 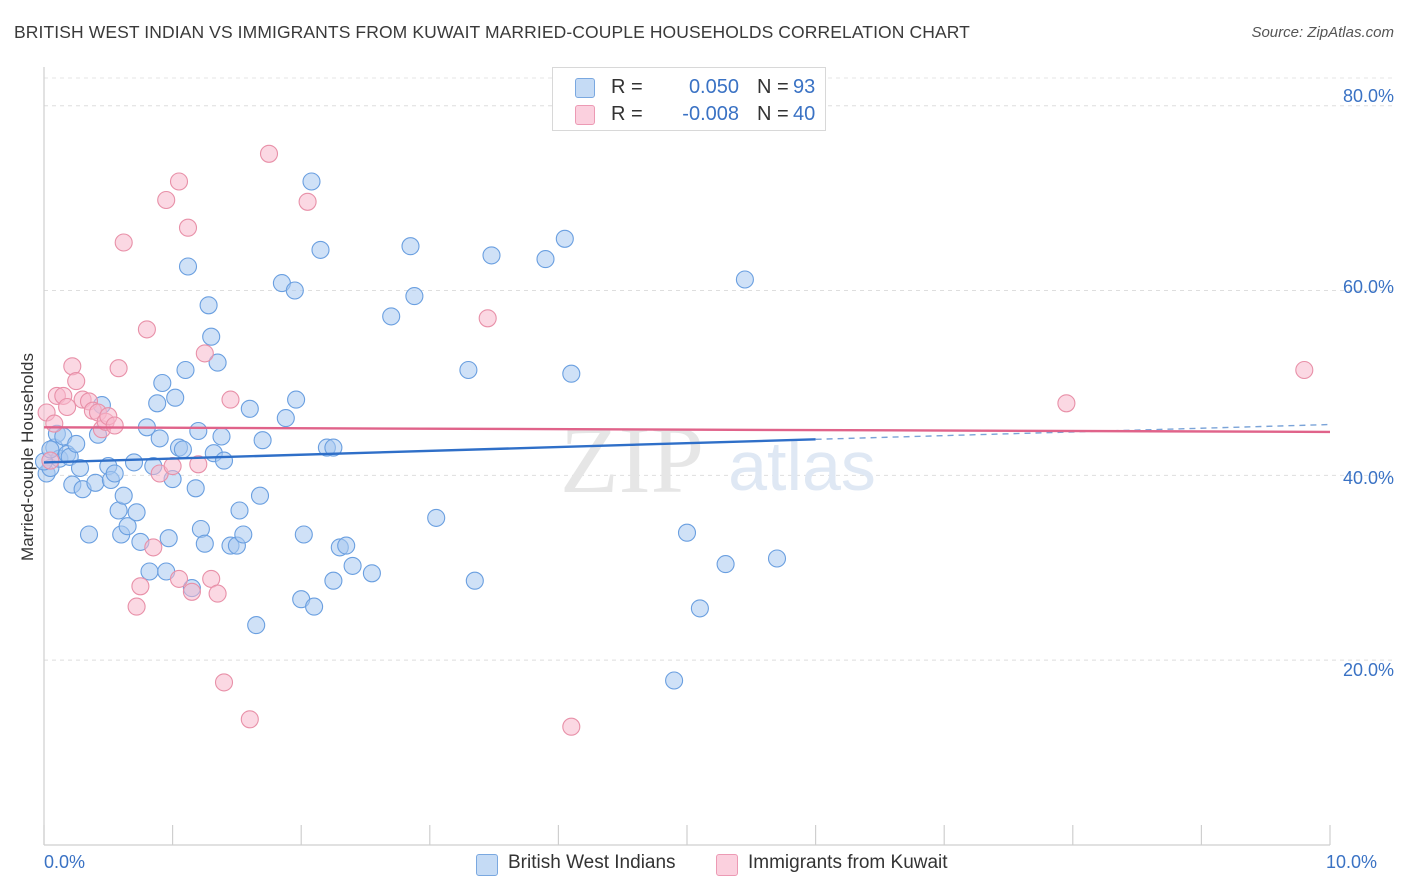 I want to click on legend-n-value: 93, so click(x=804, y=87).